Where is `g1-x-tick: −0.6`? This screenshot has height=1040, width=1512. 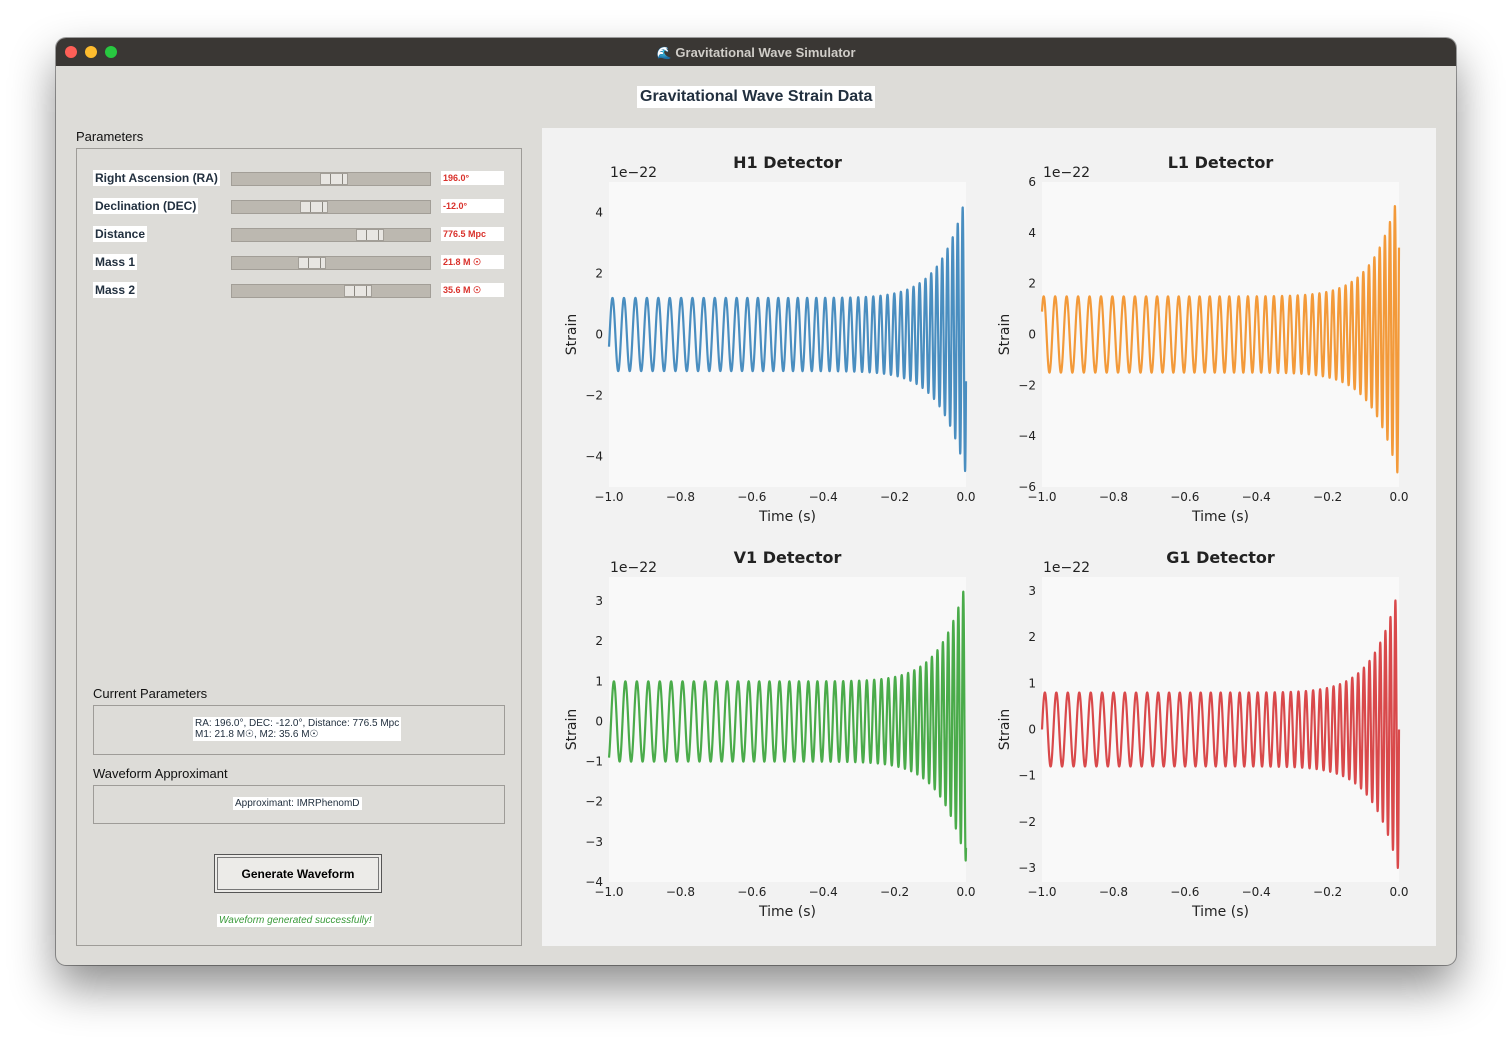 g1-x-tick: −0.6 is located at coordinates (1184, 892).